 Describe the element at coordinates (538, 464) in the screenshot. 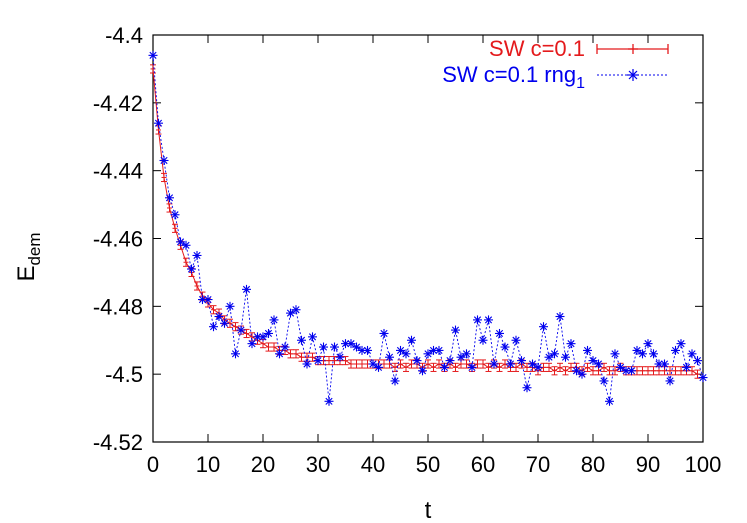

I see `x-tick-label: 70` at that location.